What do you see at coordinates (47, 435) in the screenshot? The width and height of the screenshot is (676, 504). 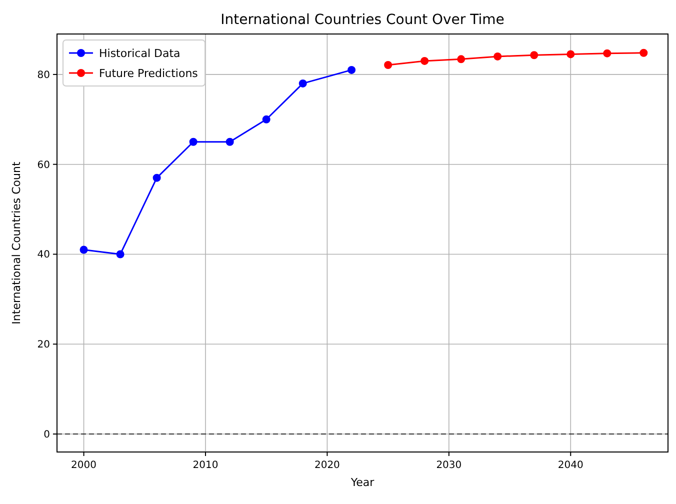 I see `y-tick-label: 0` at bounding box center [47, 435].